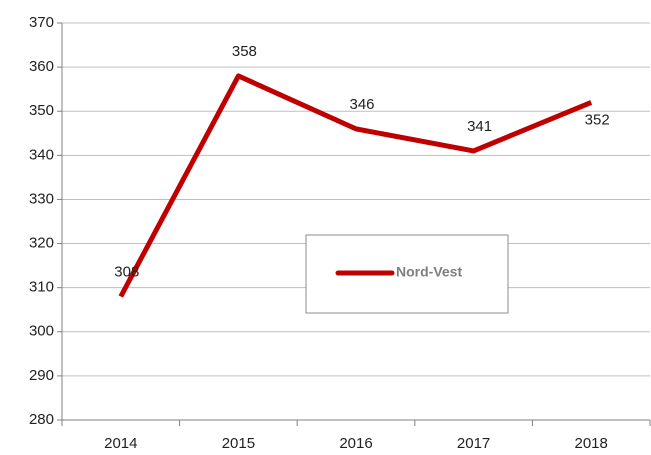 The width and height of the screenshot is (651, 455). What do you see at coordinates (361, 104) in the screenshot?
I see `data-label: 346` at bounding box center [361, 104].